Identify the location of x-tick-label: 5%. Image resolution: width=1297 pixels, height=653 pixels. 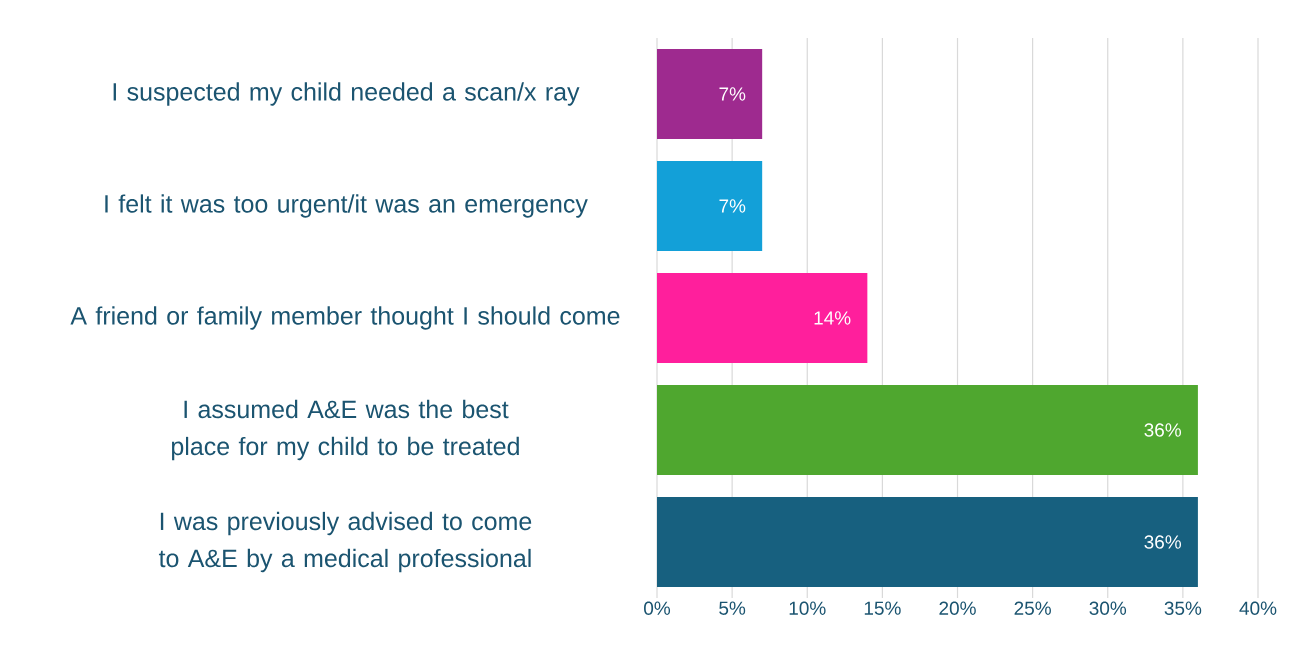
(732, 608).